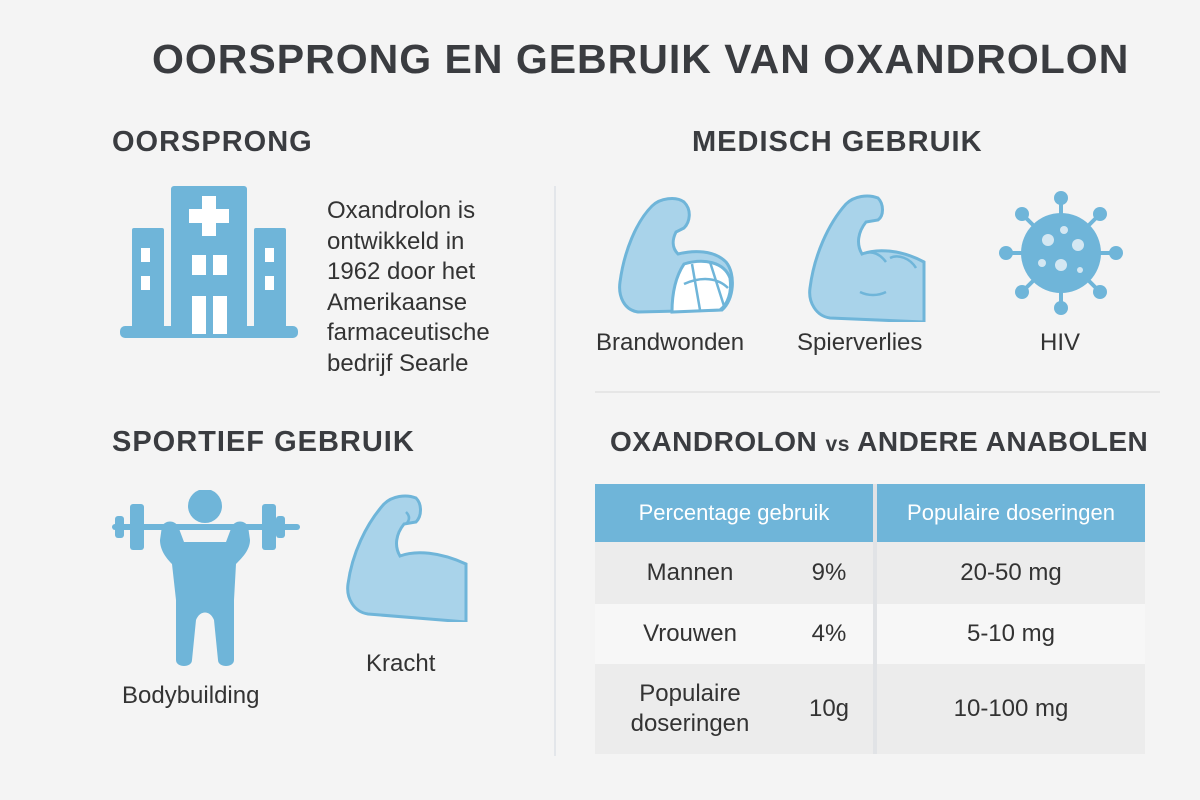  Describe the element at coordinates (1060, 342) in the screenshot. I see `medical-label-hiv: HIV` at that location.